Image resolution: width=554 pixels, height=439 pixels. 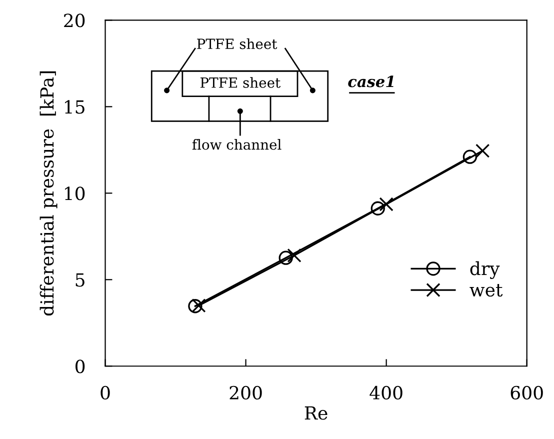 I want to click on legend-label: wet, so click(x=486, y=290).